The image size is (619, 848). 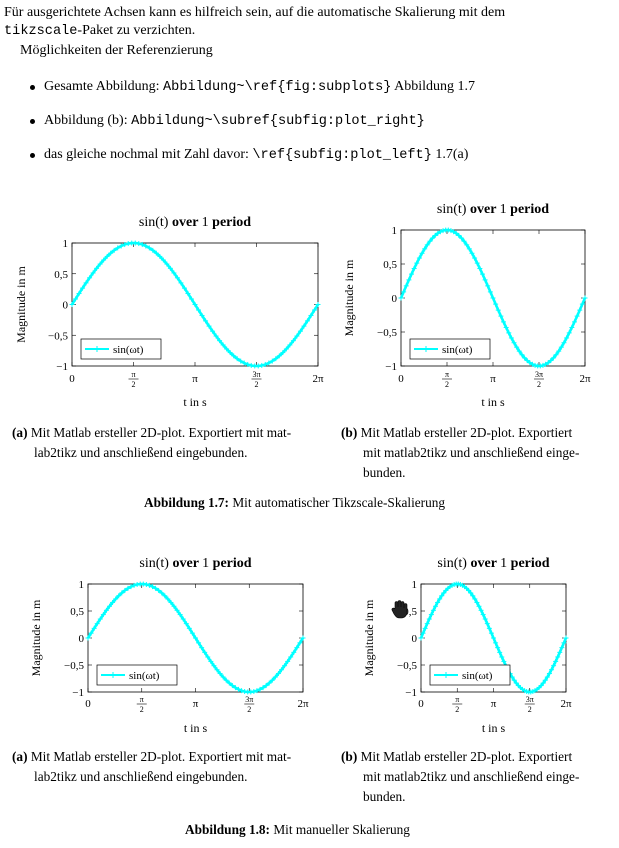 I want to click on y-tick-label: 0,5, so click(x=390, y=265).